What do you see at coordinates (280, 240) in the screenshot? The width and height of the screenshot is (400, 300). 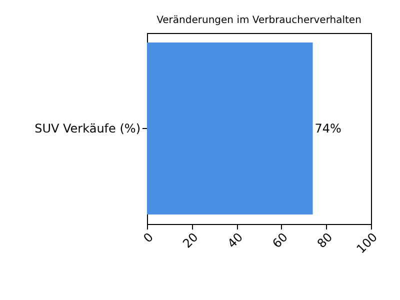 I see `x-tick-label: 60` at bounding box center [280, 240].